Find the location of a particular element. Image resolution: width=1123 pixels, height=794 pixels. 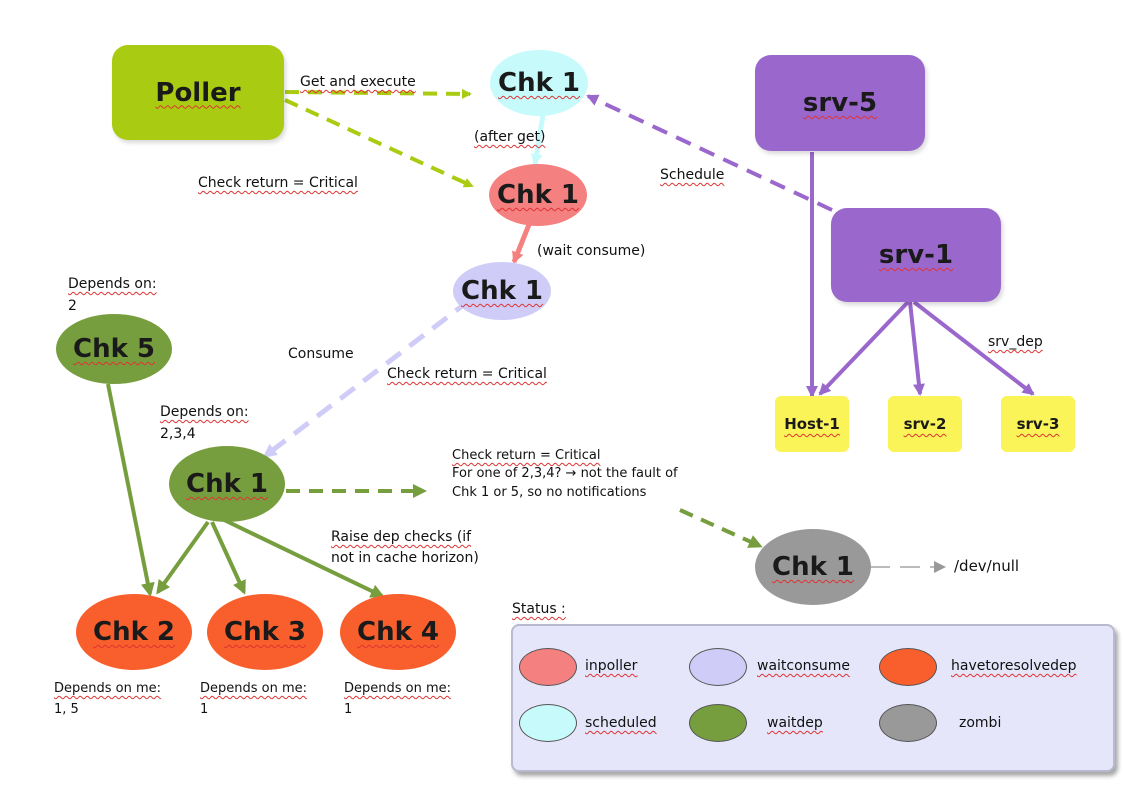

arrow-poller-to-scheduled is located at coordinates (378, 93).